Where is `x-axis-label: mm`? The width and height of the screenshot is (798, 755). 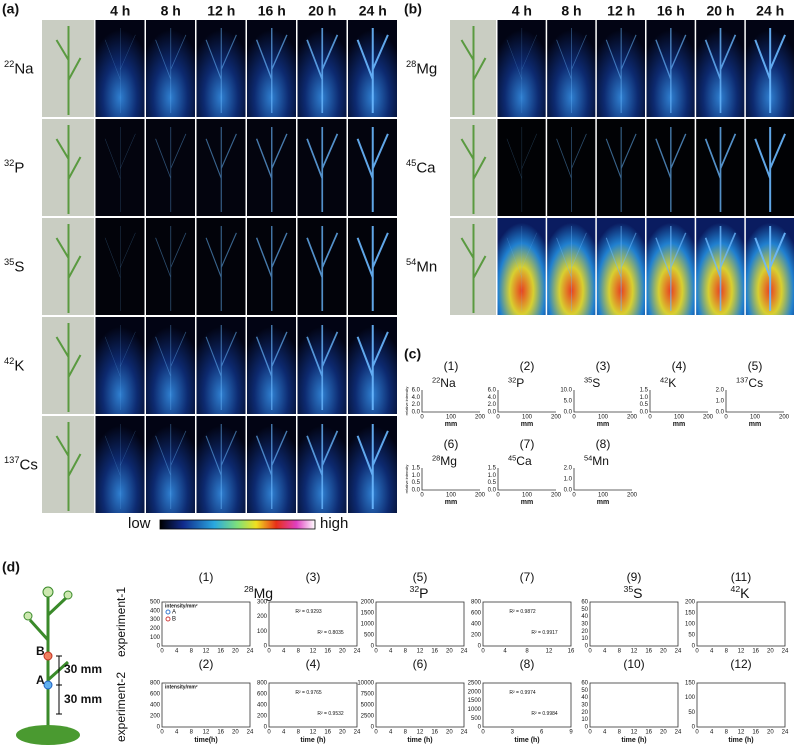 x-axis-label: mm is located at coordinates (603, 502).